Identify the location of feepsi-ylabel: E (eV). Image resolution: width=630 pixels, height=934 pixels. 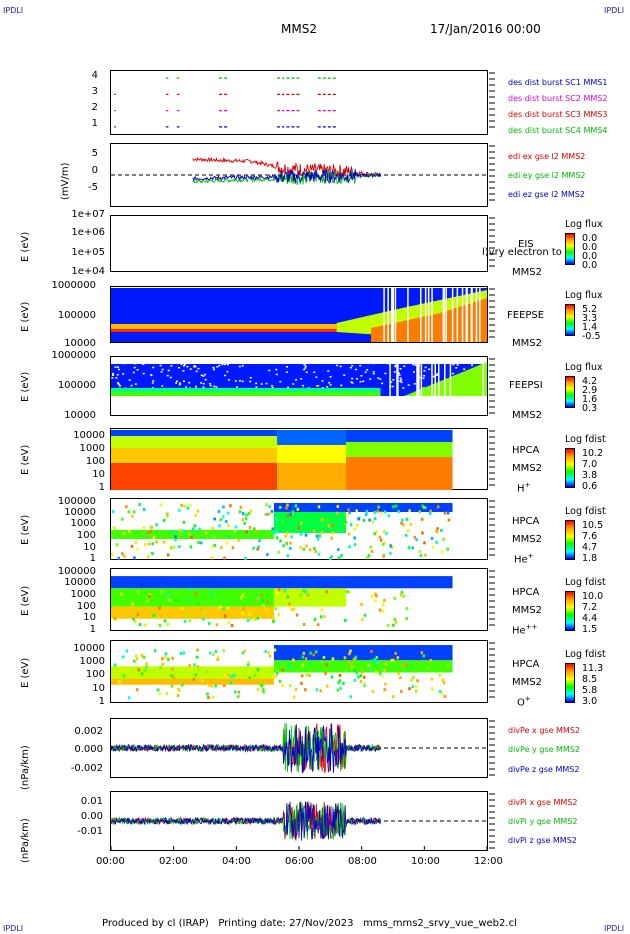
(25, 386).